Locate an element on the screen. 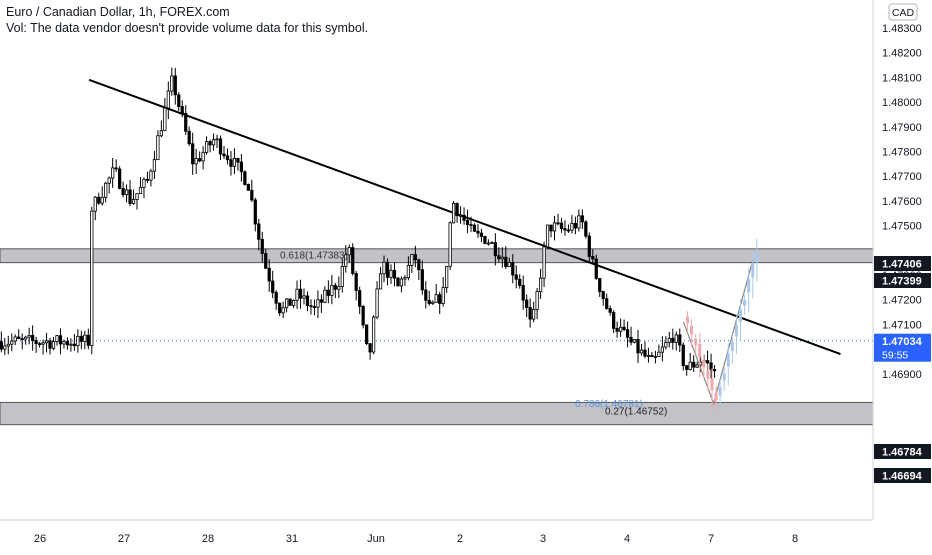  fib-label: 0.786(1.46781) is located at coordinates (609, 404).